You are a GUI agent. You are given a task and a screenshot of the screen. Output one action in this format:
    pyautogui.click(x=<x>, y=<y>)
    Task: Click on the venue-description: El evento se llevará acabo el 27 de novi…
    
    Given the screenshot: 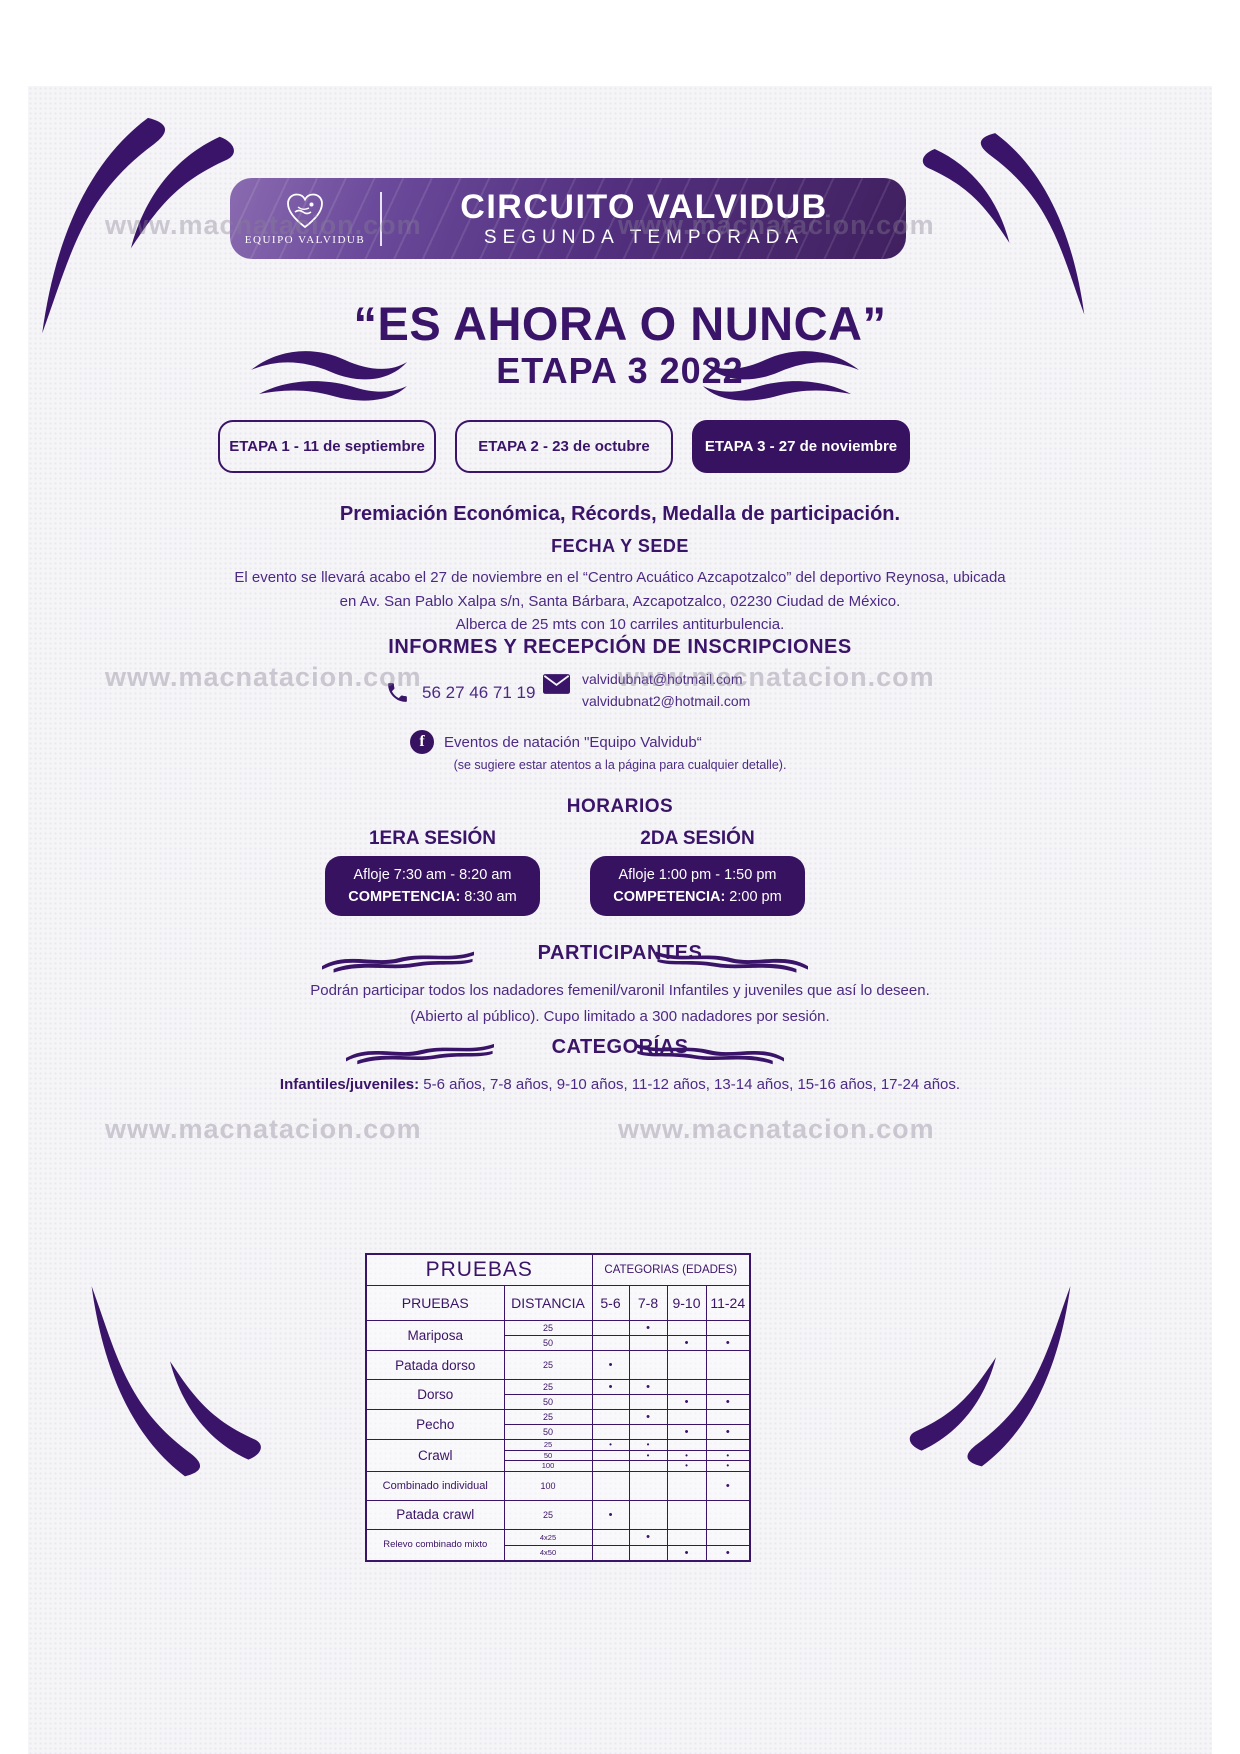 What is the action you would take?
    pyautogui.click(x=620, y=601)
    